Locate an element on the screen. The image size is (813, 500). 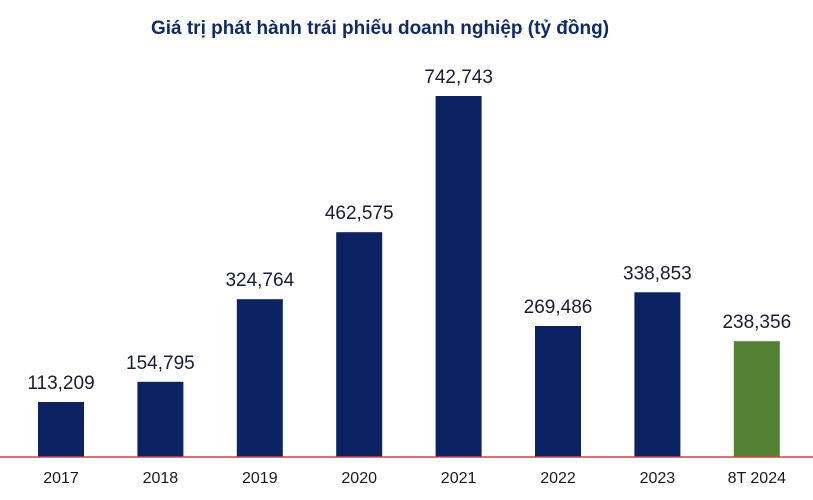
x-tick-label-2017: 2017 is located at coordinates (61, 478).